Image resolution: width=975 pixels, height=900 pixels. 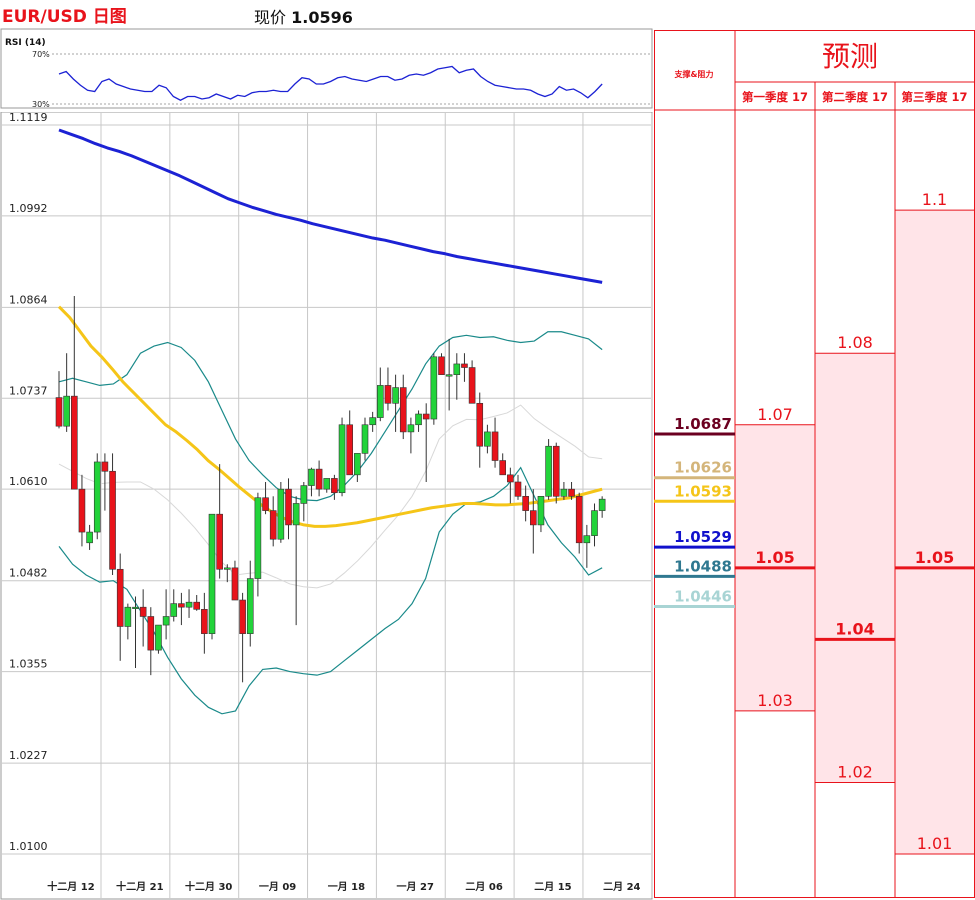 What do you see at coordinates (28, 208) in the screenshot?
I see `y-tick-label: 1.0992` at bounding box center [28, 208].